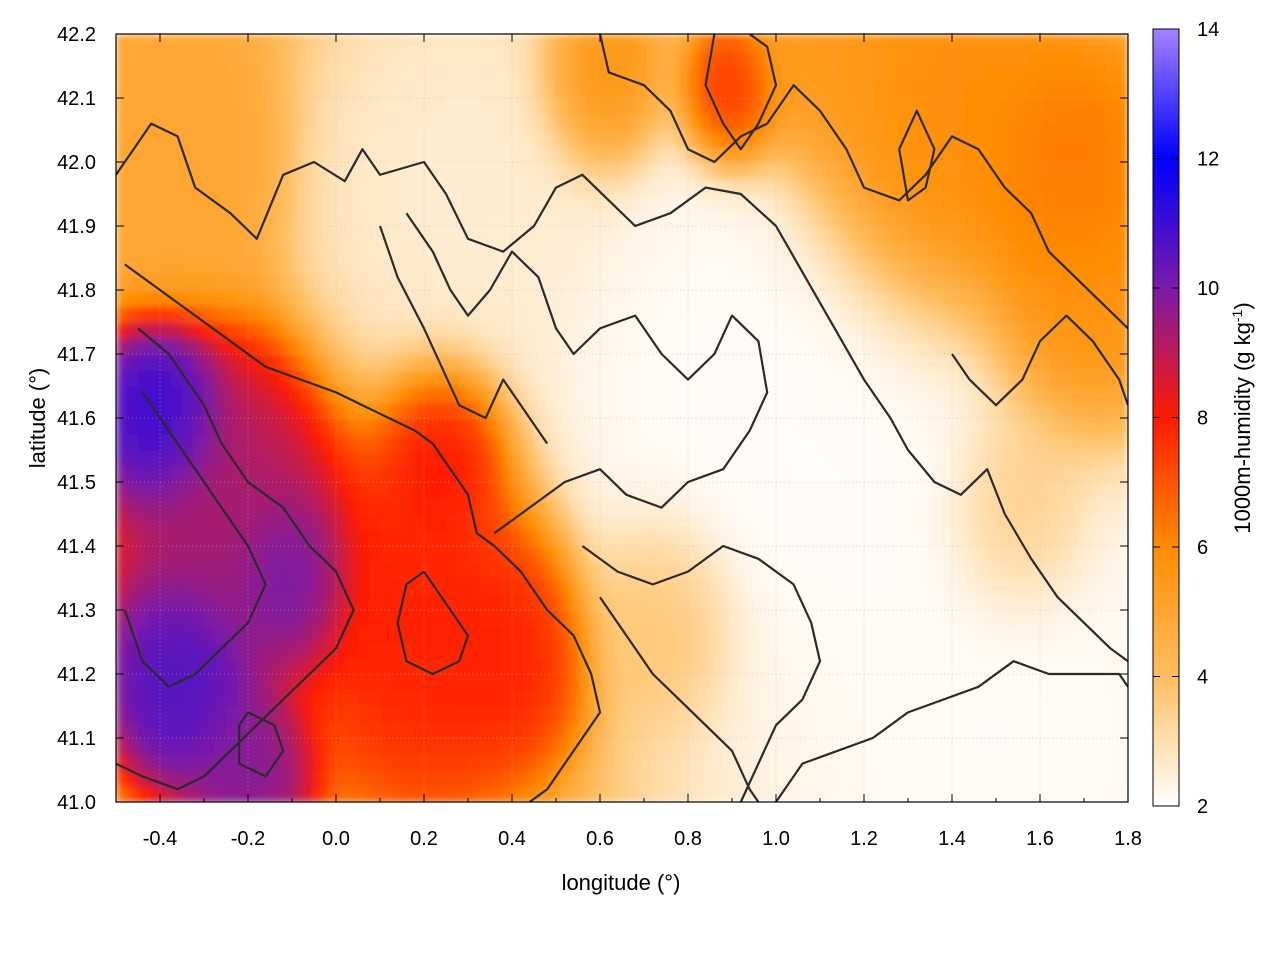 This screenshot has width=1280, height=960. Describe the element at coordinates (1202, 678) in the screenshot. I see `colorbar-tick-label: 4` at that location.